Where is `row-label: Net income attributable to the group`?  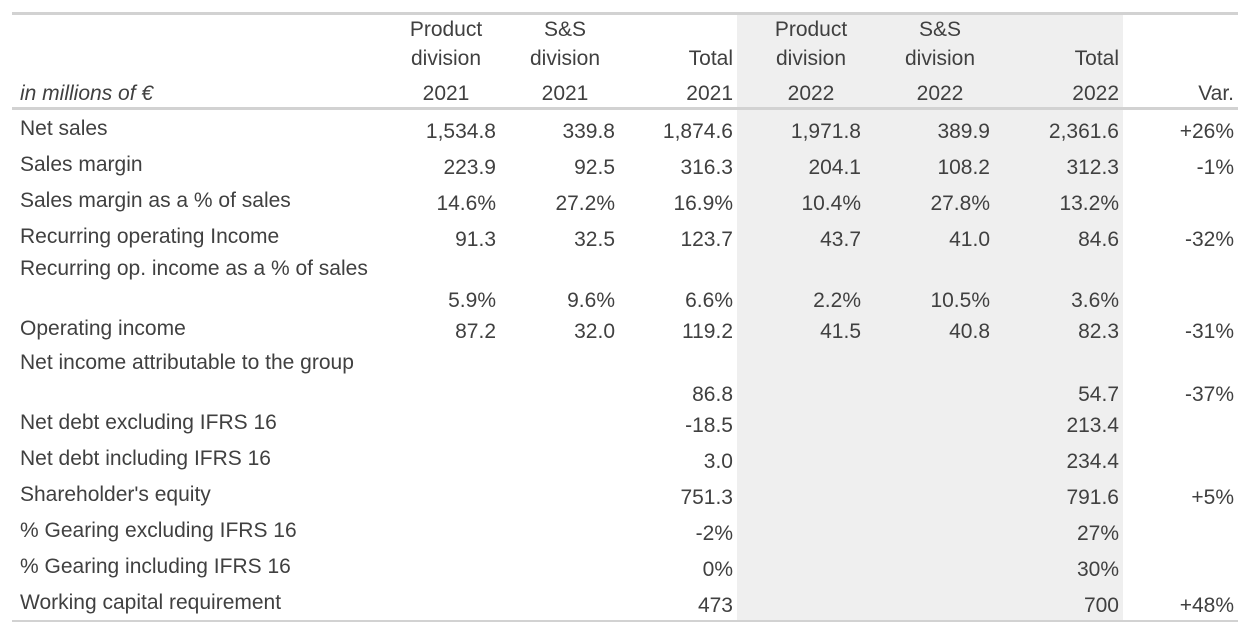 row-label: Net income attributable to the group is located at coordinates (187, 362).